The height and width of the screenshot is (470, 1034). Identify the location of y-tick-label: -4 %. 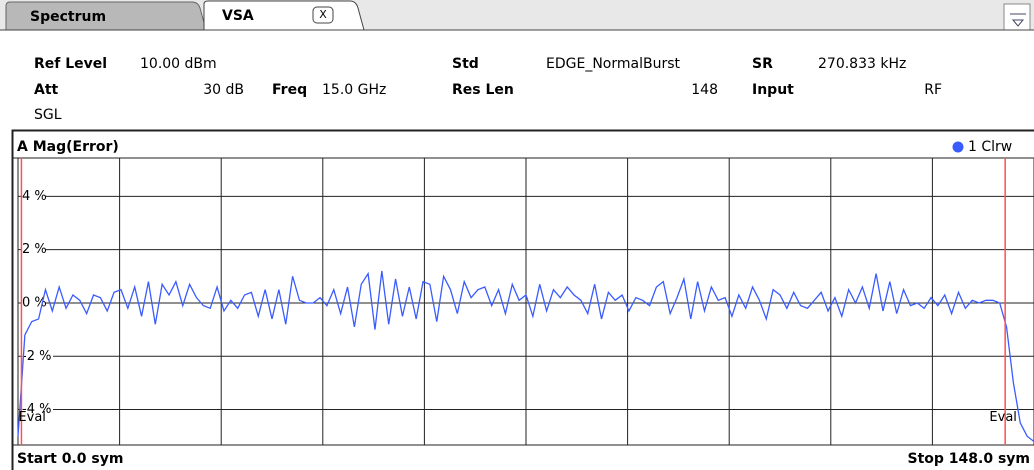
(36, 409).